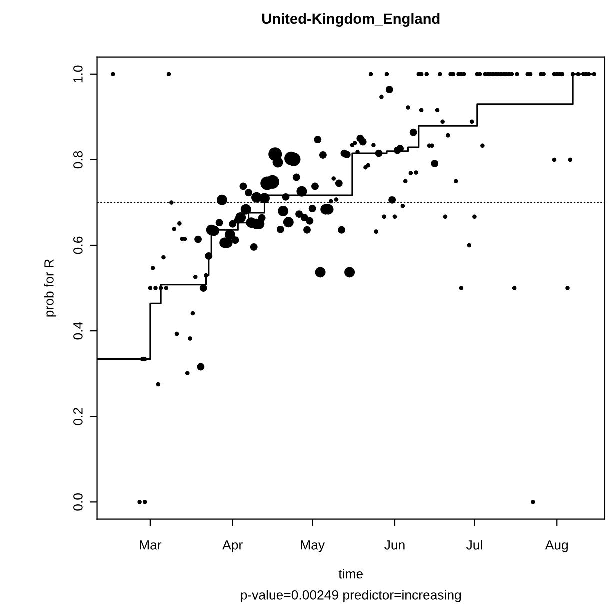 Image resolution: width=608 pixels, height=616 pixels. What do you see at coordinates (78, 417) in the screenshot?
I see `y-tick-label: 0.2` at bounding box center [78, 417].